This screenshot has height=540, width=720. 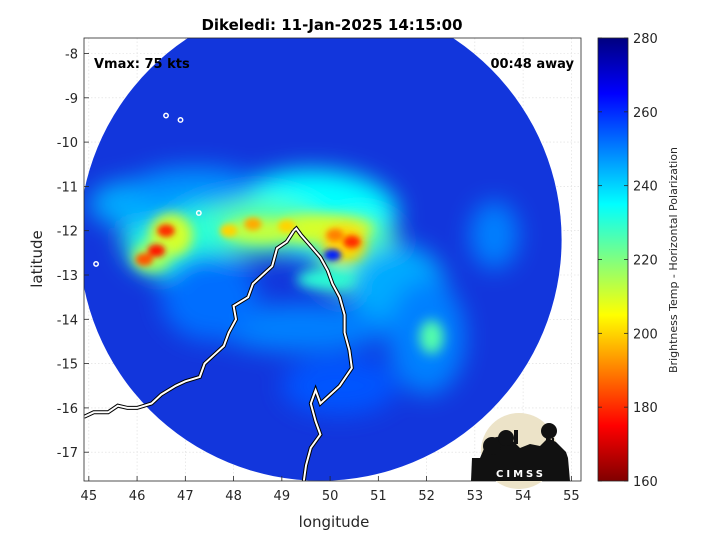 What do you see at coordinates (645, 408) in the screenshot?
I see `colorbar-tick-label: 180` at bounding box center [645, 408].